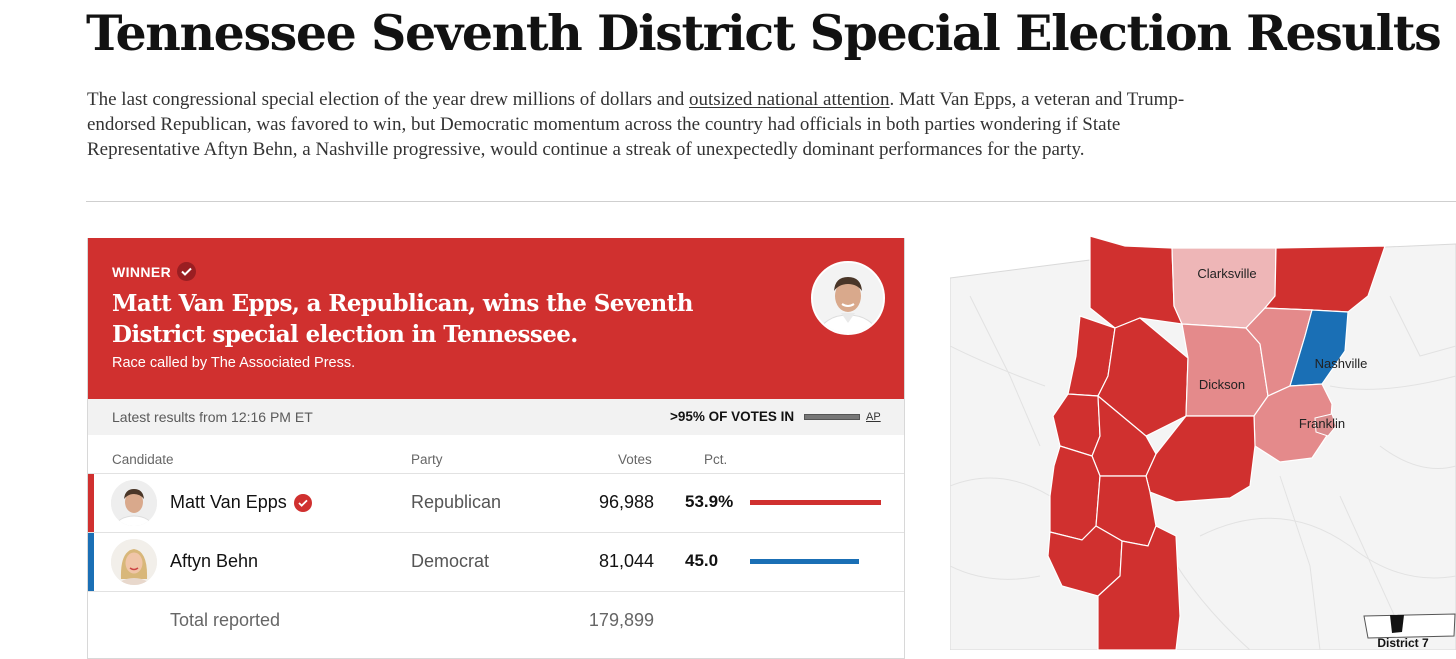 The width and height of the screenshot is (1456, 659). What do you see at coordinates (143, 459) in the screenshot?
I see `column-candidate: Candidate` at bounding box center [143, 459].